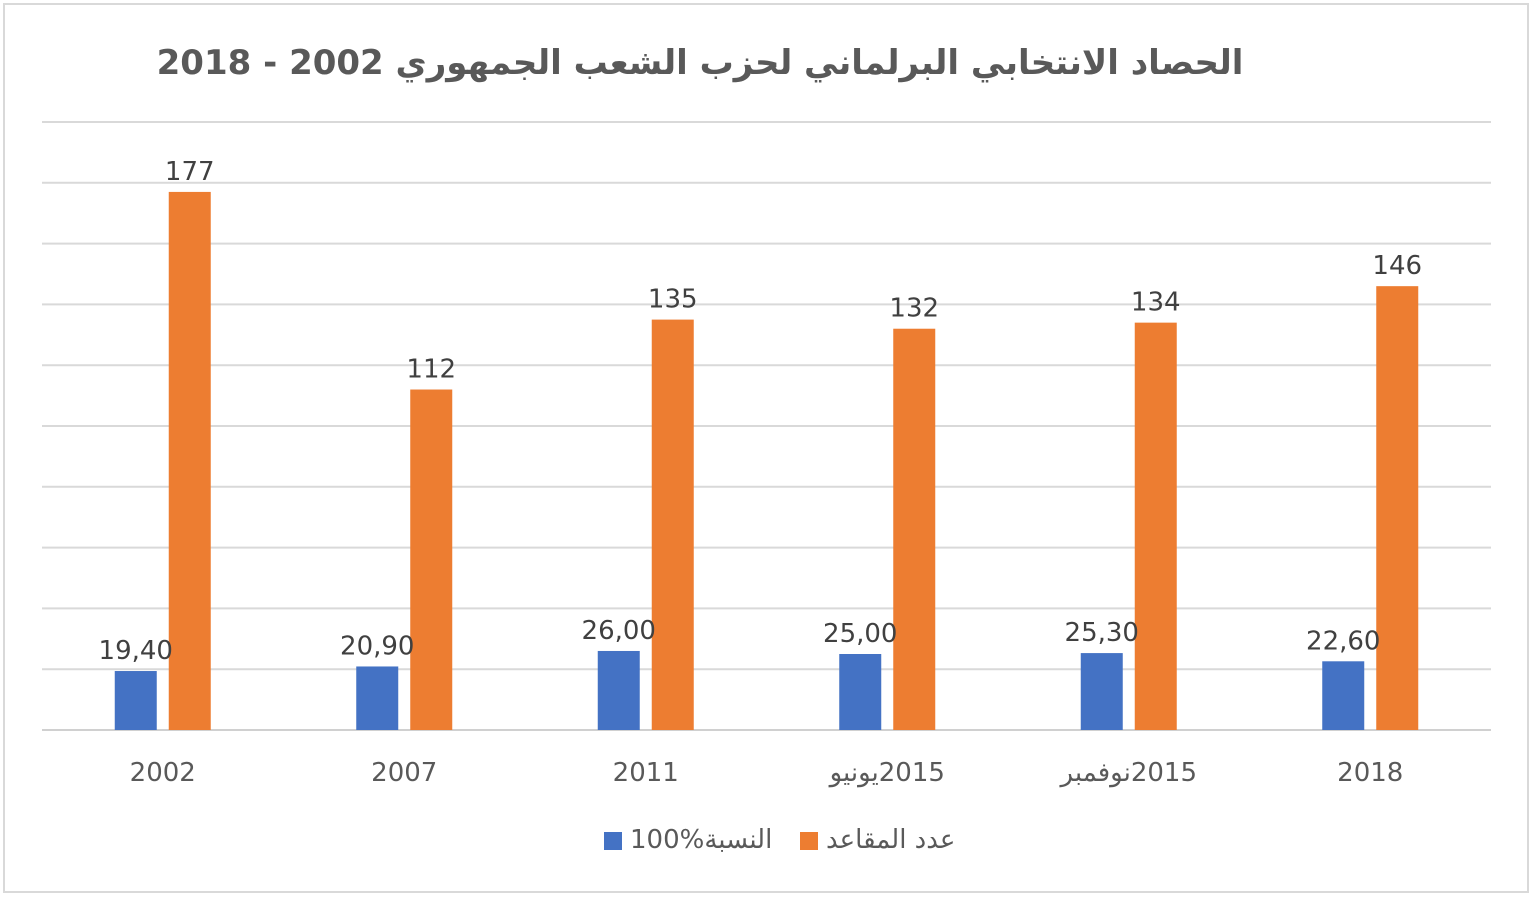  I want to click on data-label-seats-5: 134, so click(1156, 303).